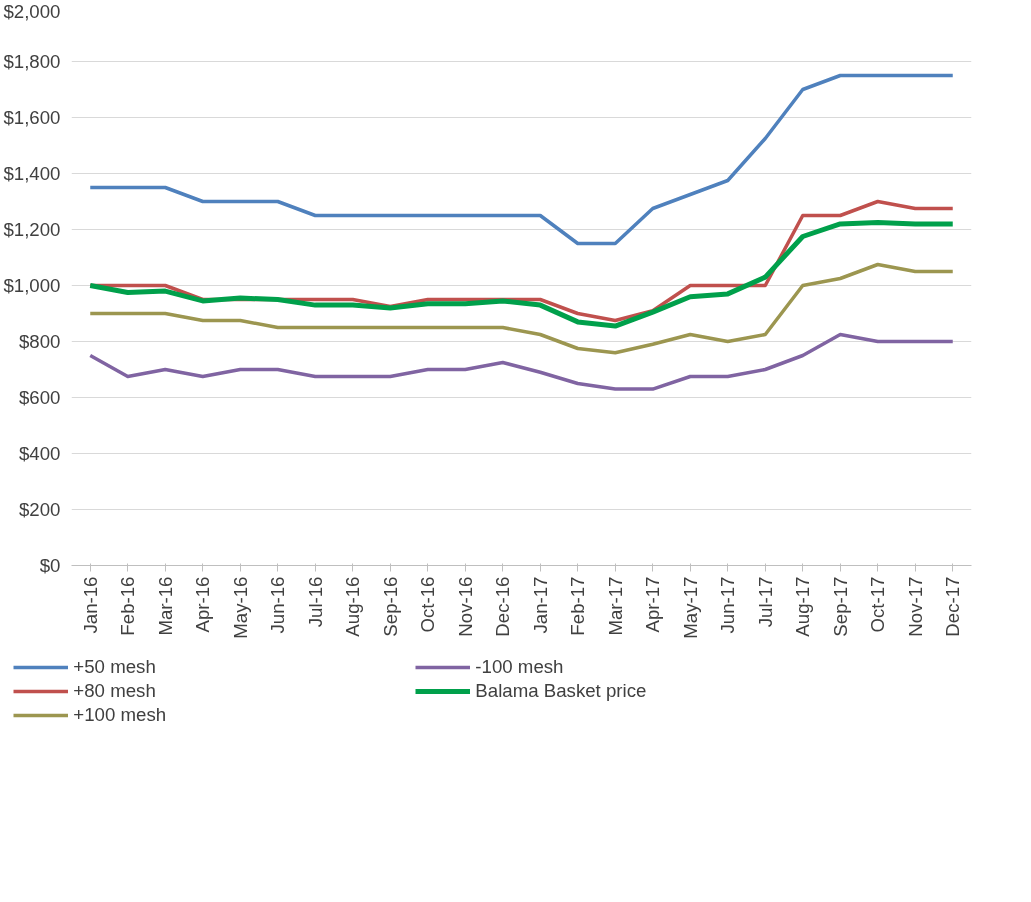 The width and height of the screenshot is (1031, 902). What do you see at coordinates (32, 173) in the screenshot?
I see `y-tick-label: $1,400` at bounding box center [32, 173].